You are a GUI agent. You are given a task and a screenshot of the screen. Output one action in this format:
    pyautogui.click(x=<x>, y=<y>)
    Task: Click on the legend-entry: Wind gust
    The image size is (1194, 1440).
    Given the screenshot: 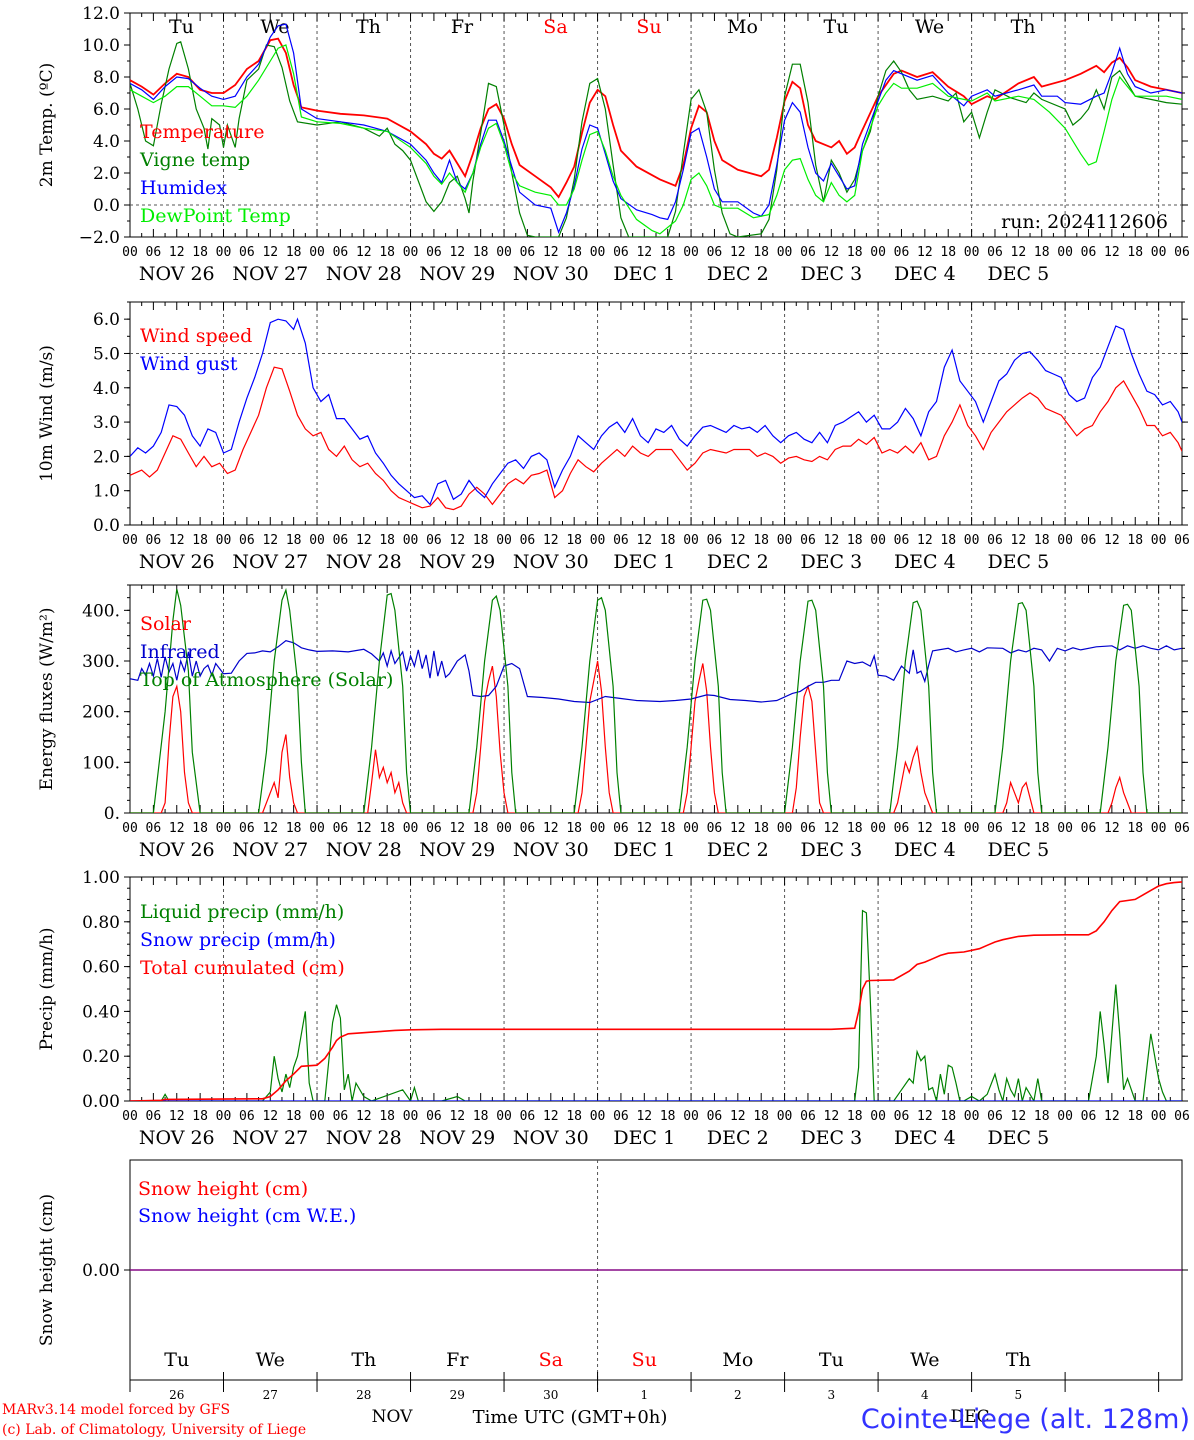 What is the action you would take?
    pyautogui.click(x=189, y=364)
    